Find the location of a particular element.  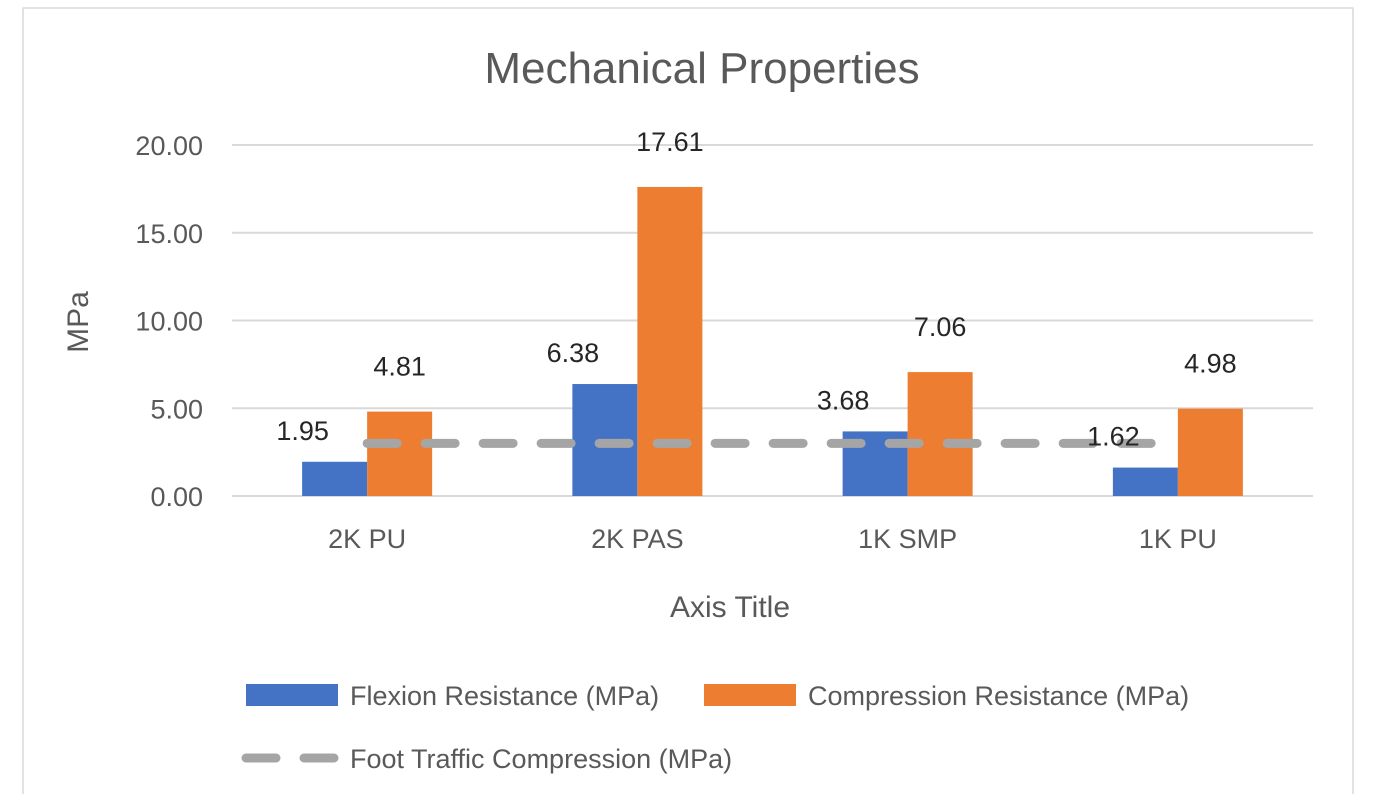

legend-flexion: Flexion Resistance (MPa) is located at coordinates (452, 696).